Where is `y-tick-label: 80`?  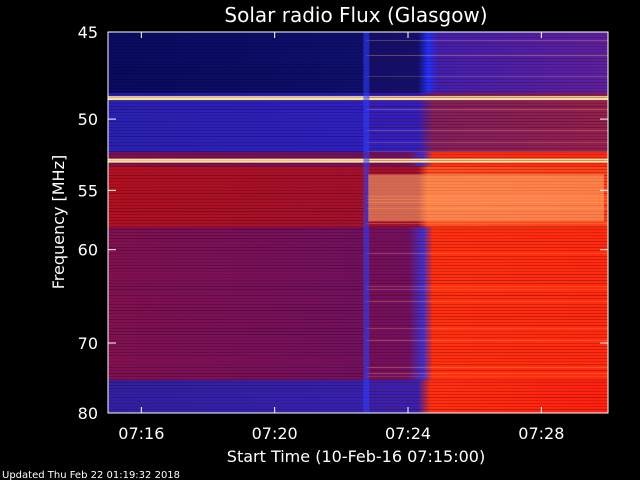
y-tick-label: 80 is located at coordinates (88, 413).